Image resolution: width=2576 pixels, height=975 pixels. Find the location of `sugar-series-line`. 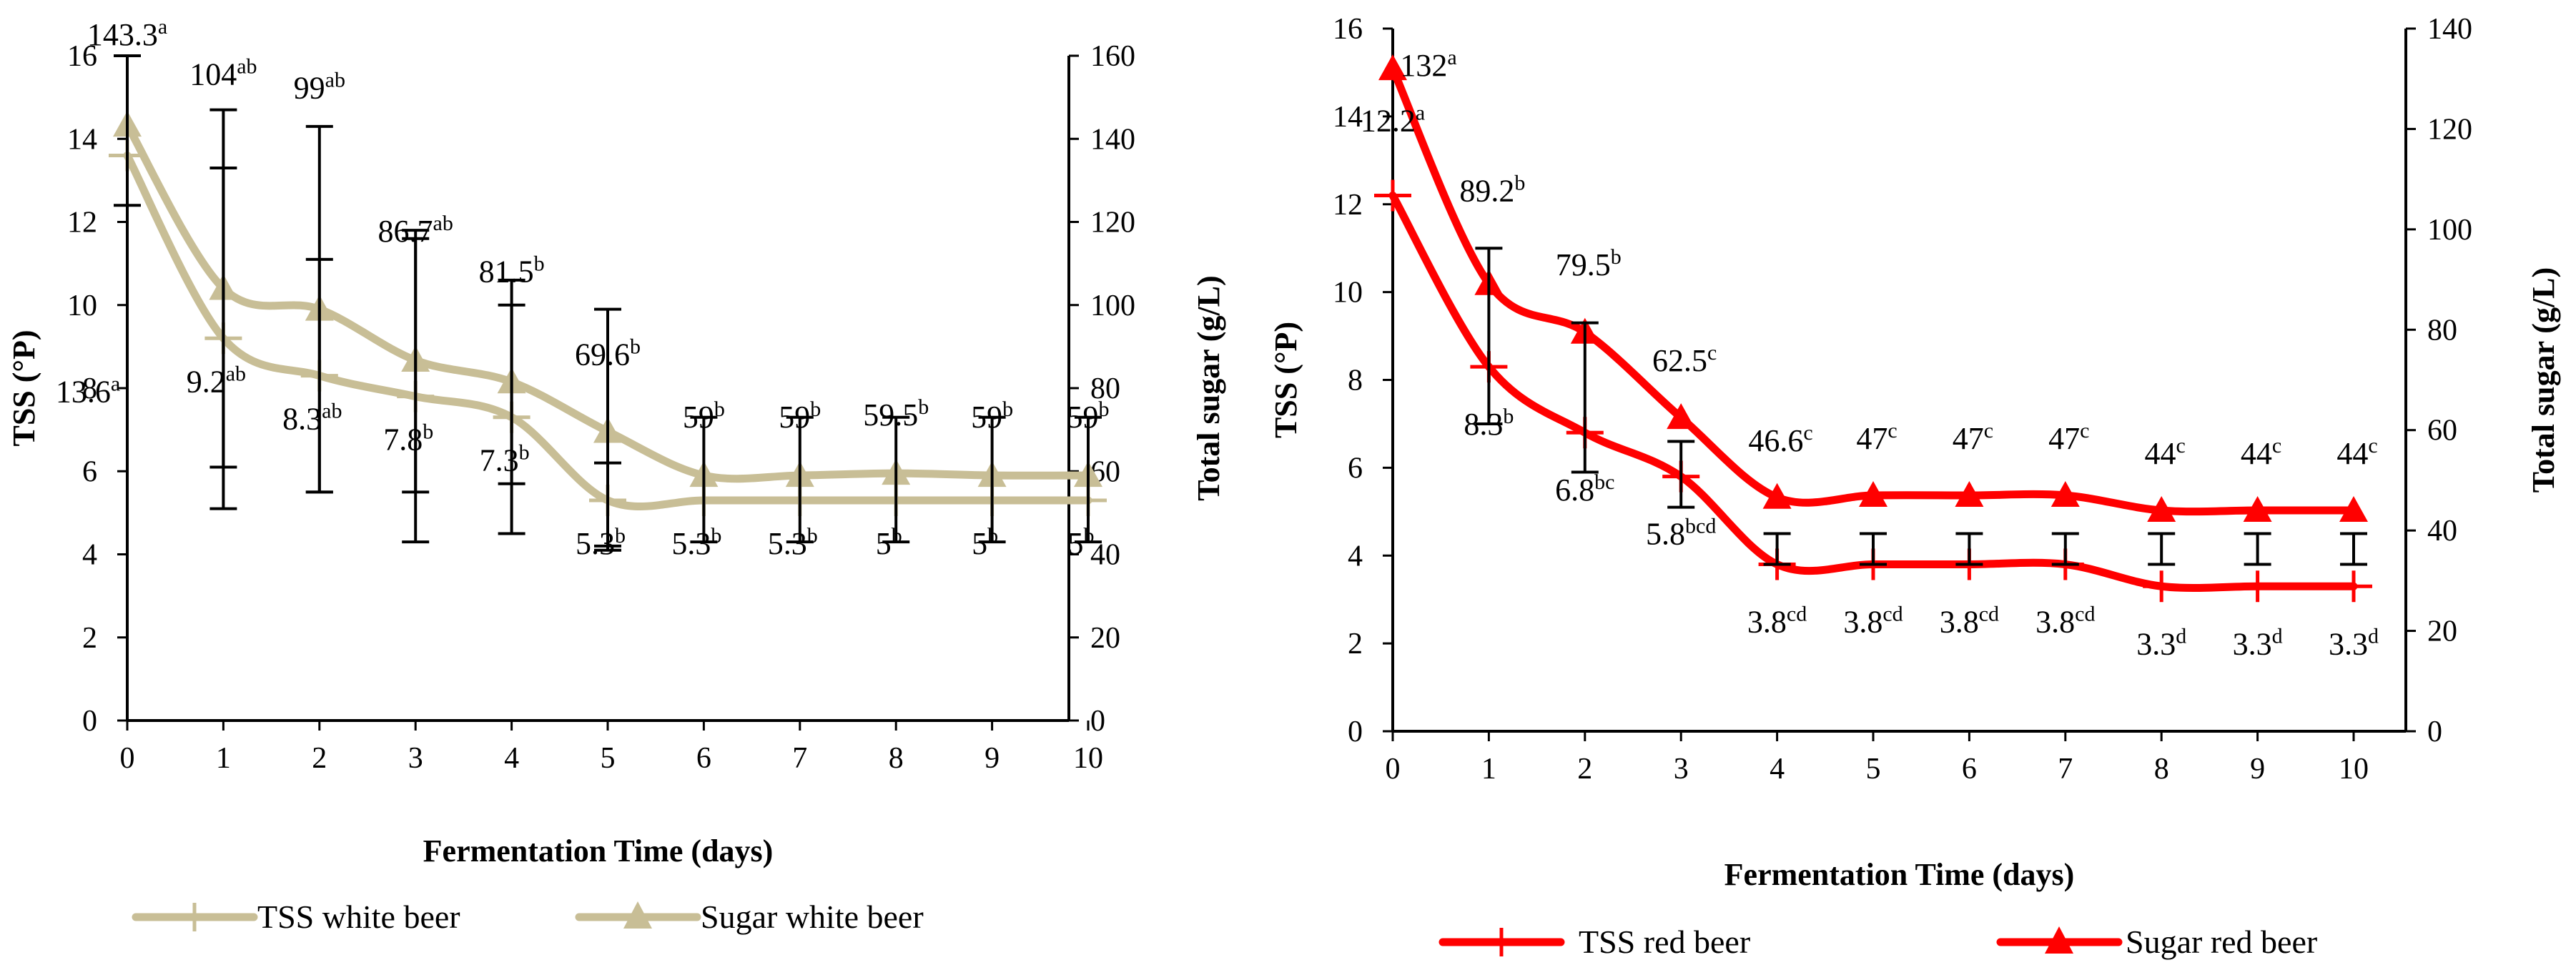

sugar-series-line is located at coordinates (607, 302).